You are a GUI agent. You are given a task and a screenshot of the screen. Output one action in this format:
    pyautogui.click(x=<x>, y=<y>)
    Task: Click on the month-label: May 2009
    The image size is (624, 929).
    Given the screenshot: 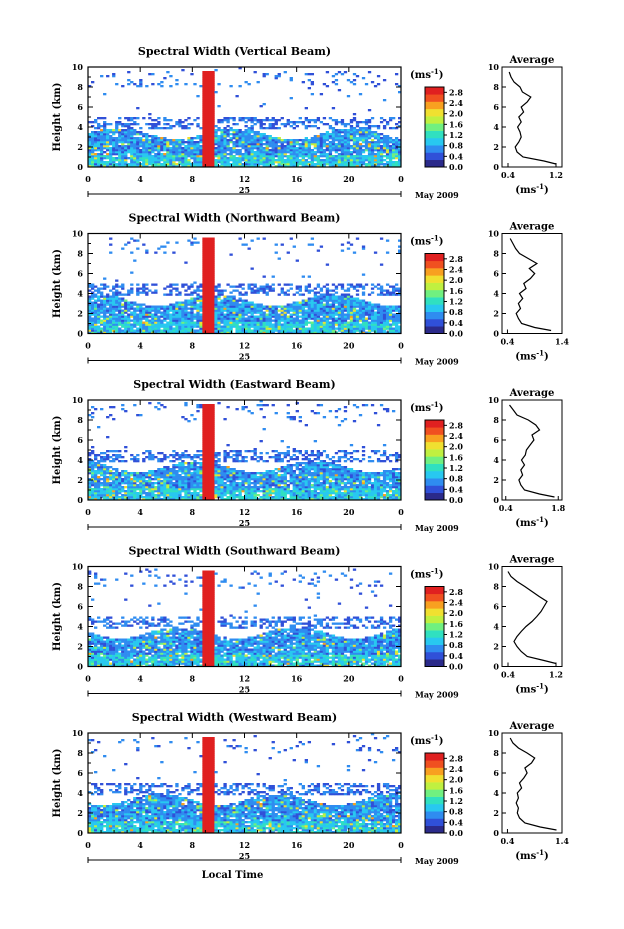 What is the action you would take?
    pyautogui.click(x=437, y=195)
    